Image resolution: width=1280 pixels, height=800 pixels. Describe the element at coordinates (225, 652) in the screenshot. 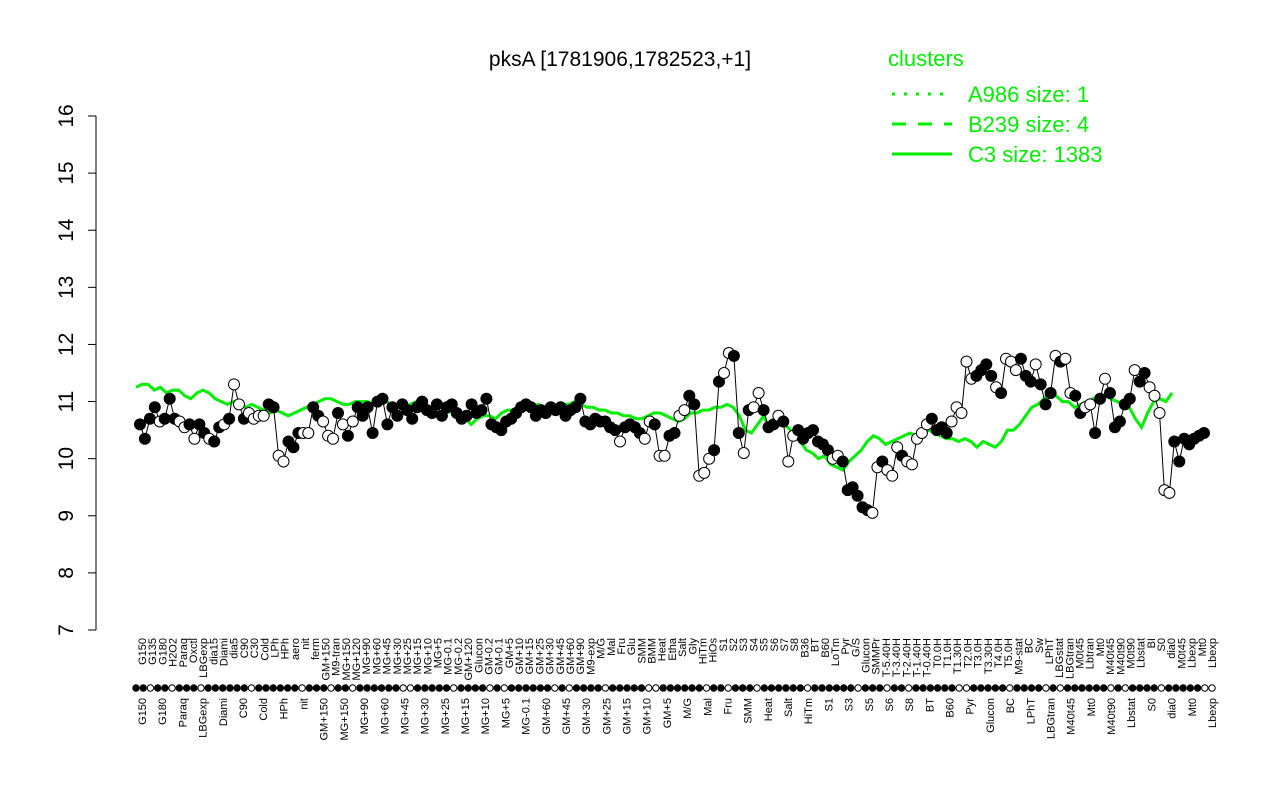

I see `x-top-label: Diami` at that location.